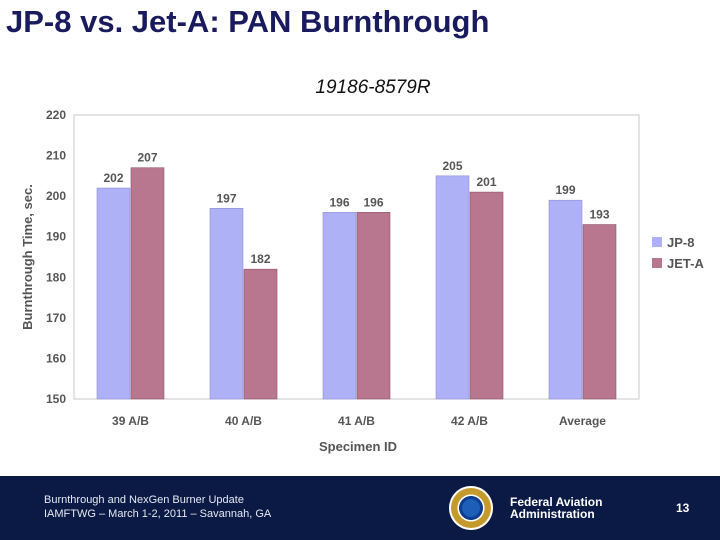  I want to click on y-tick-label: 160, so click(56, 358).